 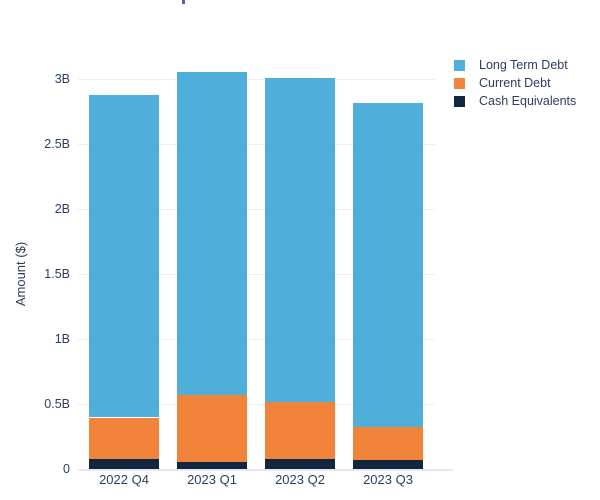 I want to click on clipped-title-fragment, so click(x=183, y=2).